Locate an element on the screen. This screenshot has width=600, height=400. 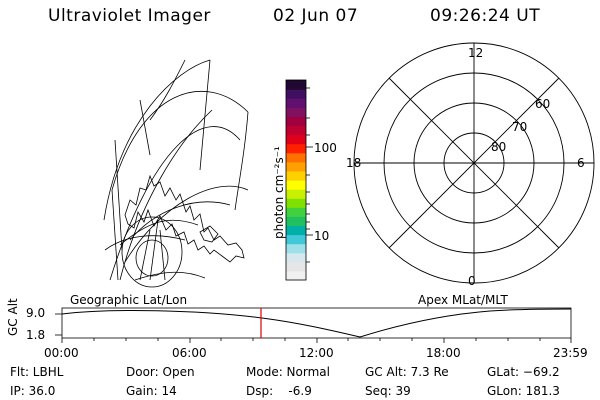
status-gain: Gain: 14 is located at coordinates (151, 391).